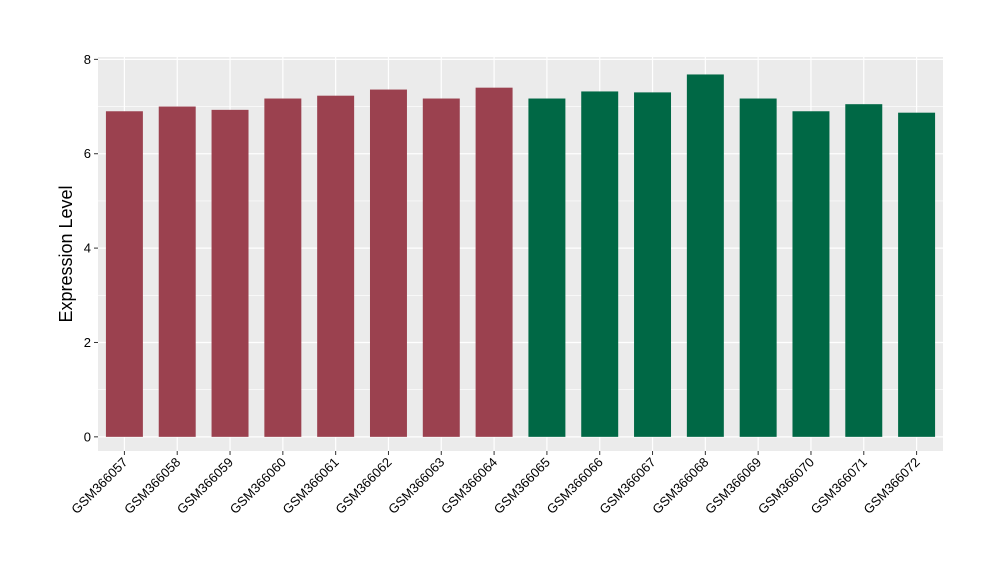 This screenshot has height=580, width=1000. I want to click on bar-GSM366065, so click(547, 267).